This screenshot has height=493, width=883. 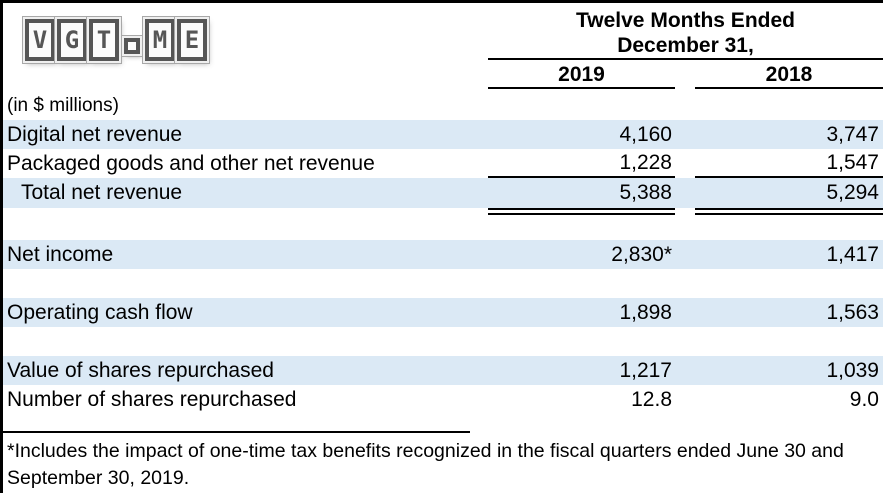 I want to click on total-double-rule, so click(x=443, y=212).